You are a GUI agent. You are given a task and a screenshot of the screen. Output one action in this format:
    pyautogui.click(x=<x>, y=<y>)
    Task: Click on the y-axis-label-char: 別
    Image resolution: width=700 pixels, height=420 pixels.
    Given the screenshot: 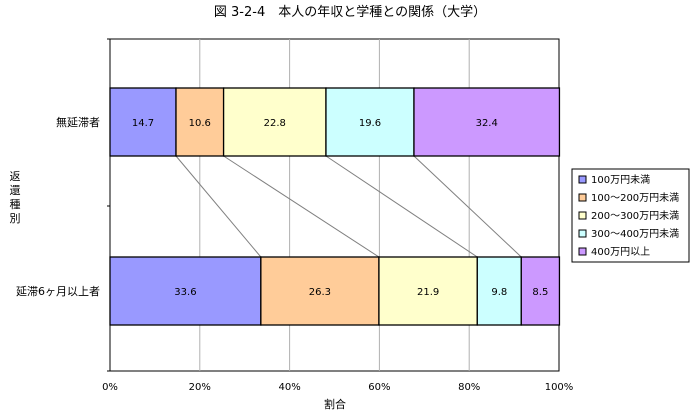 What is the action you would take?
    pyautogui.click(x=15, y=218)
    